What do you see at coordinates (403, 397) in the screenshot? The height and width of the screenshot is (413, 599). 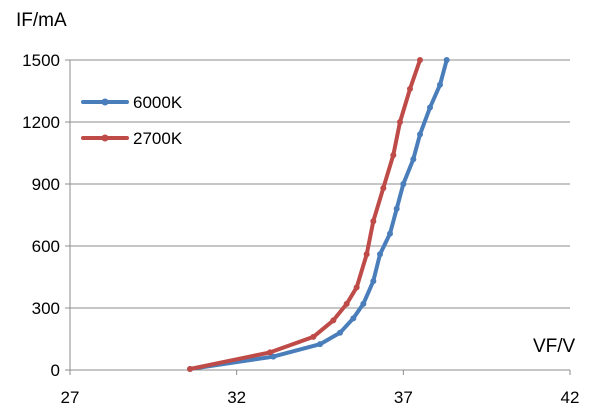 I see `x-tick-label: 37` at bounding box center [403, 397].